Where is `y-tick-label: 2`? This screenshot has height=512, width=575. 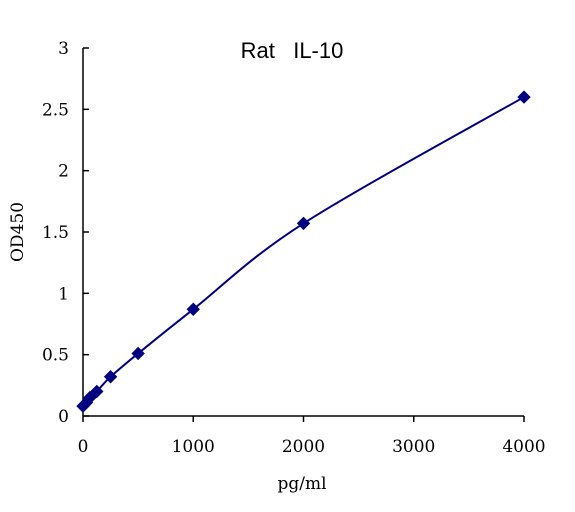 y-tick-label: 2 is located at coordinates (63, 172).